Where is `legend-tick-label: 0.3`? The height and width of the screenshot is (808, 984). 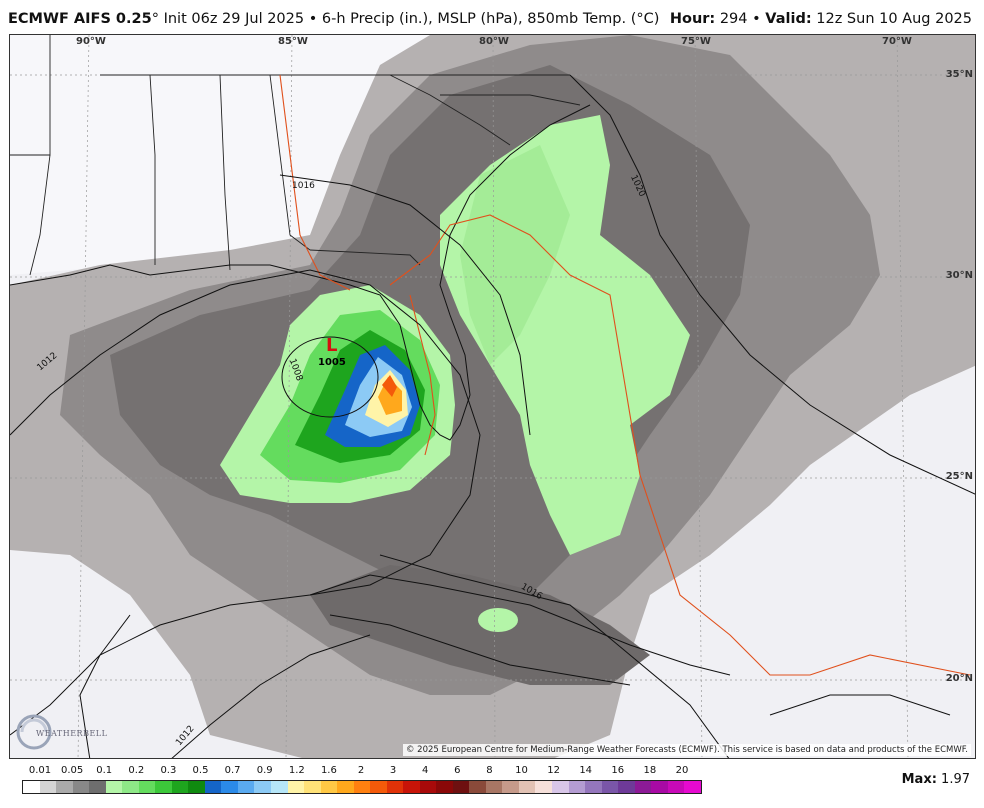 legend-tick-label: 0.3 is located at coordinates (168, 770).